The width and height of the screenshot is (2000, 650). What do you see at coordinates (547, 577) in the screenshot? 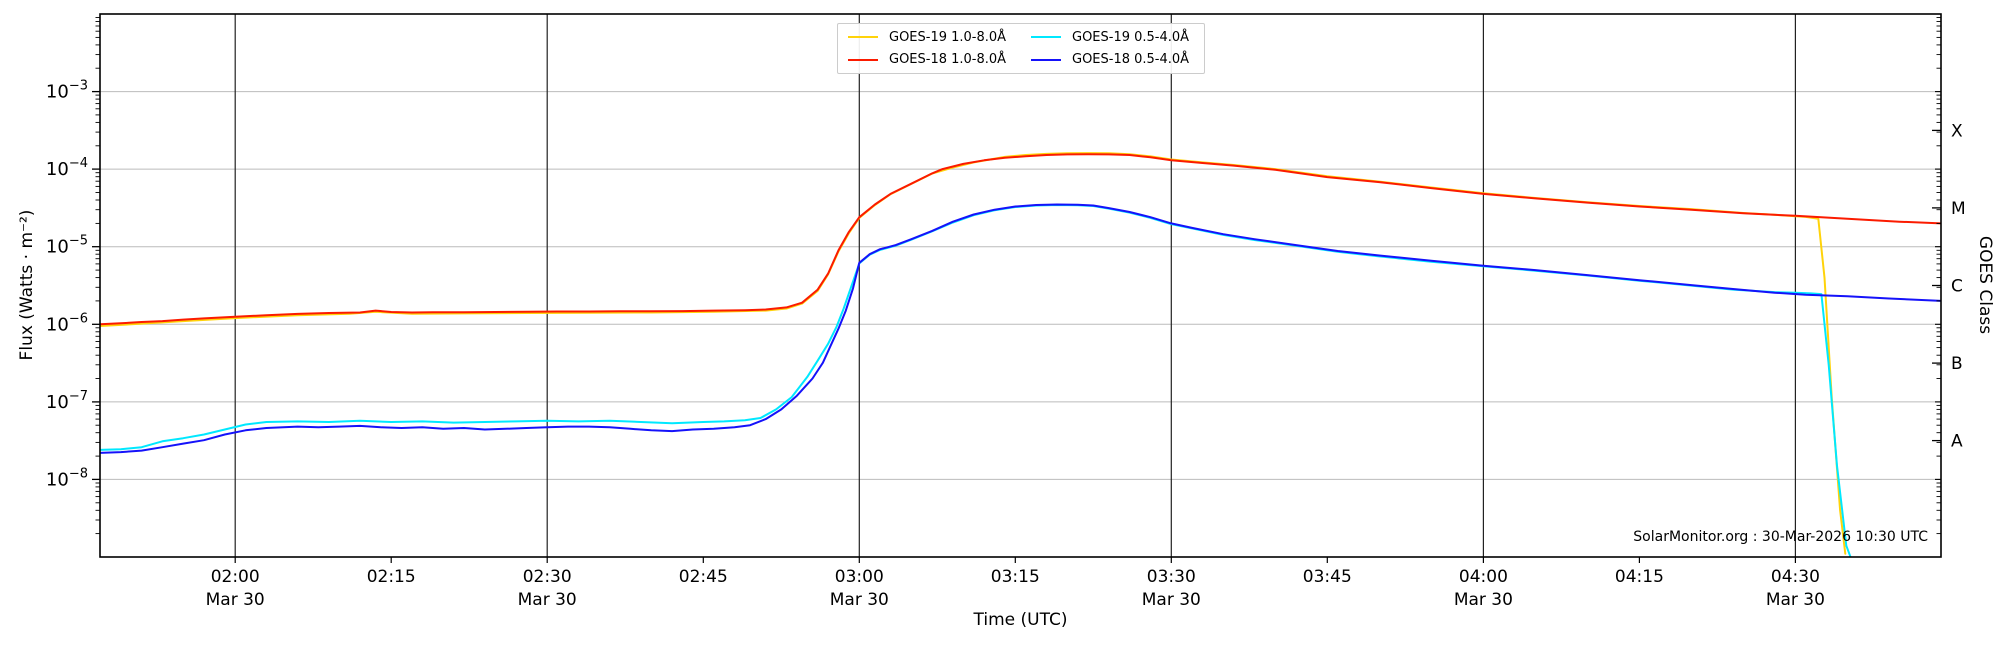
I see `svg-text: 02:30` at bounding box center [547, 577].